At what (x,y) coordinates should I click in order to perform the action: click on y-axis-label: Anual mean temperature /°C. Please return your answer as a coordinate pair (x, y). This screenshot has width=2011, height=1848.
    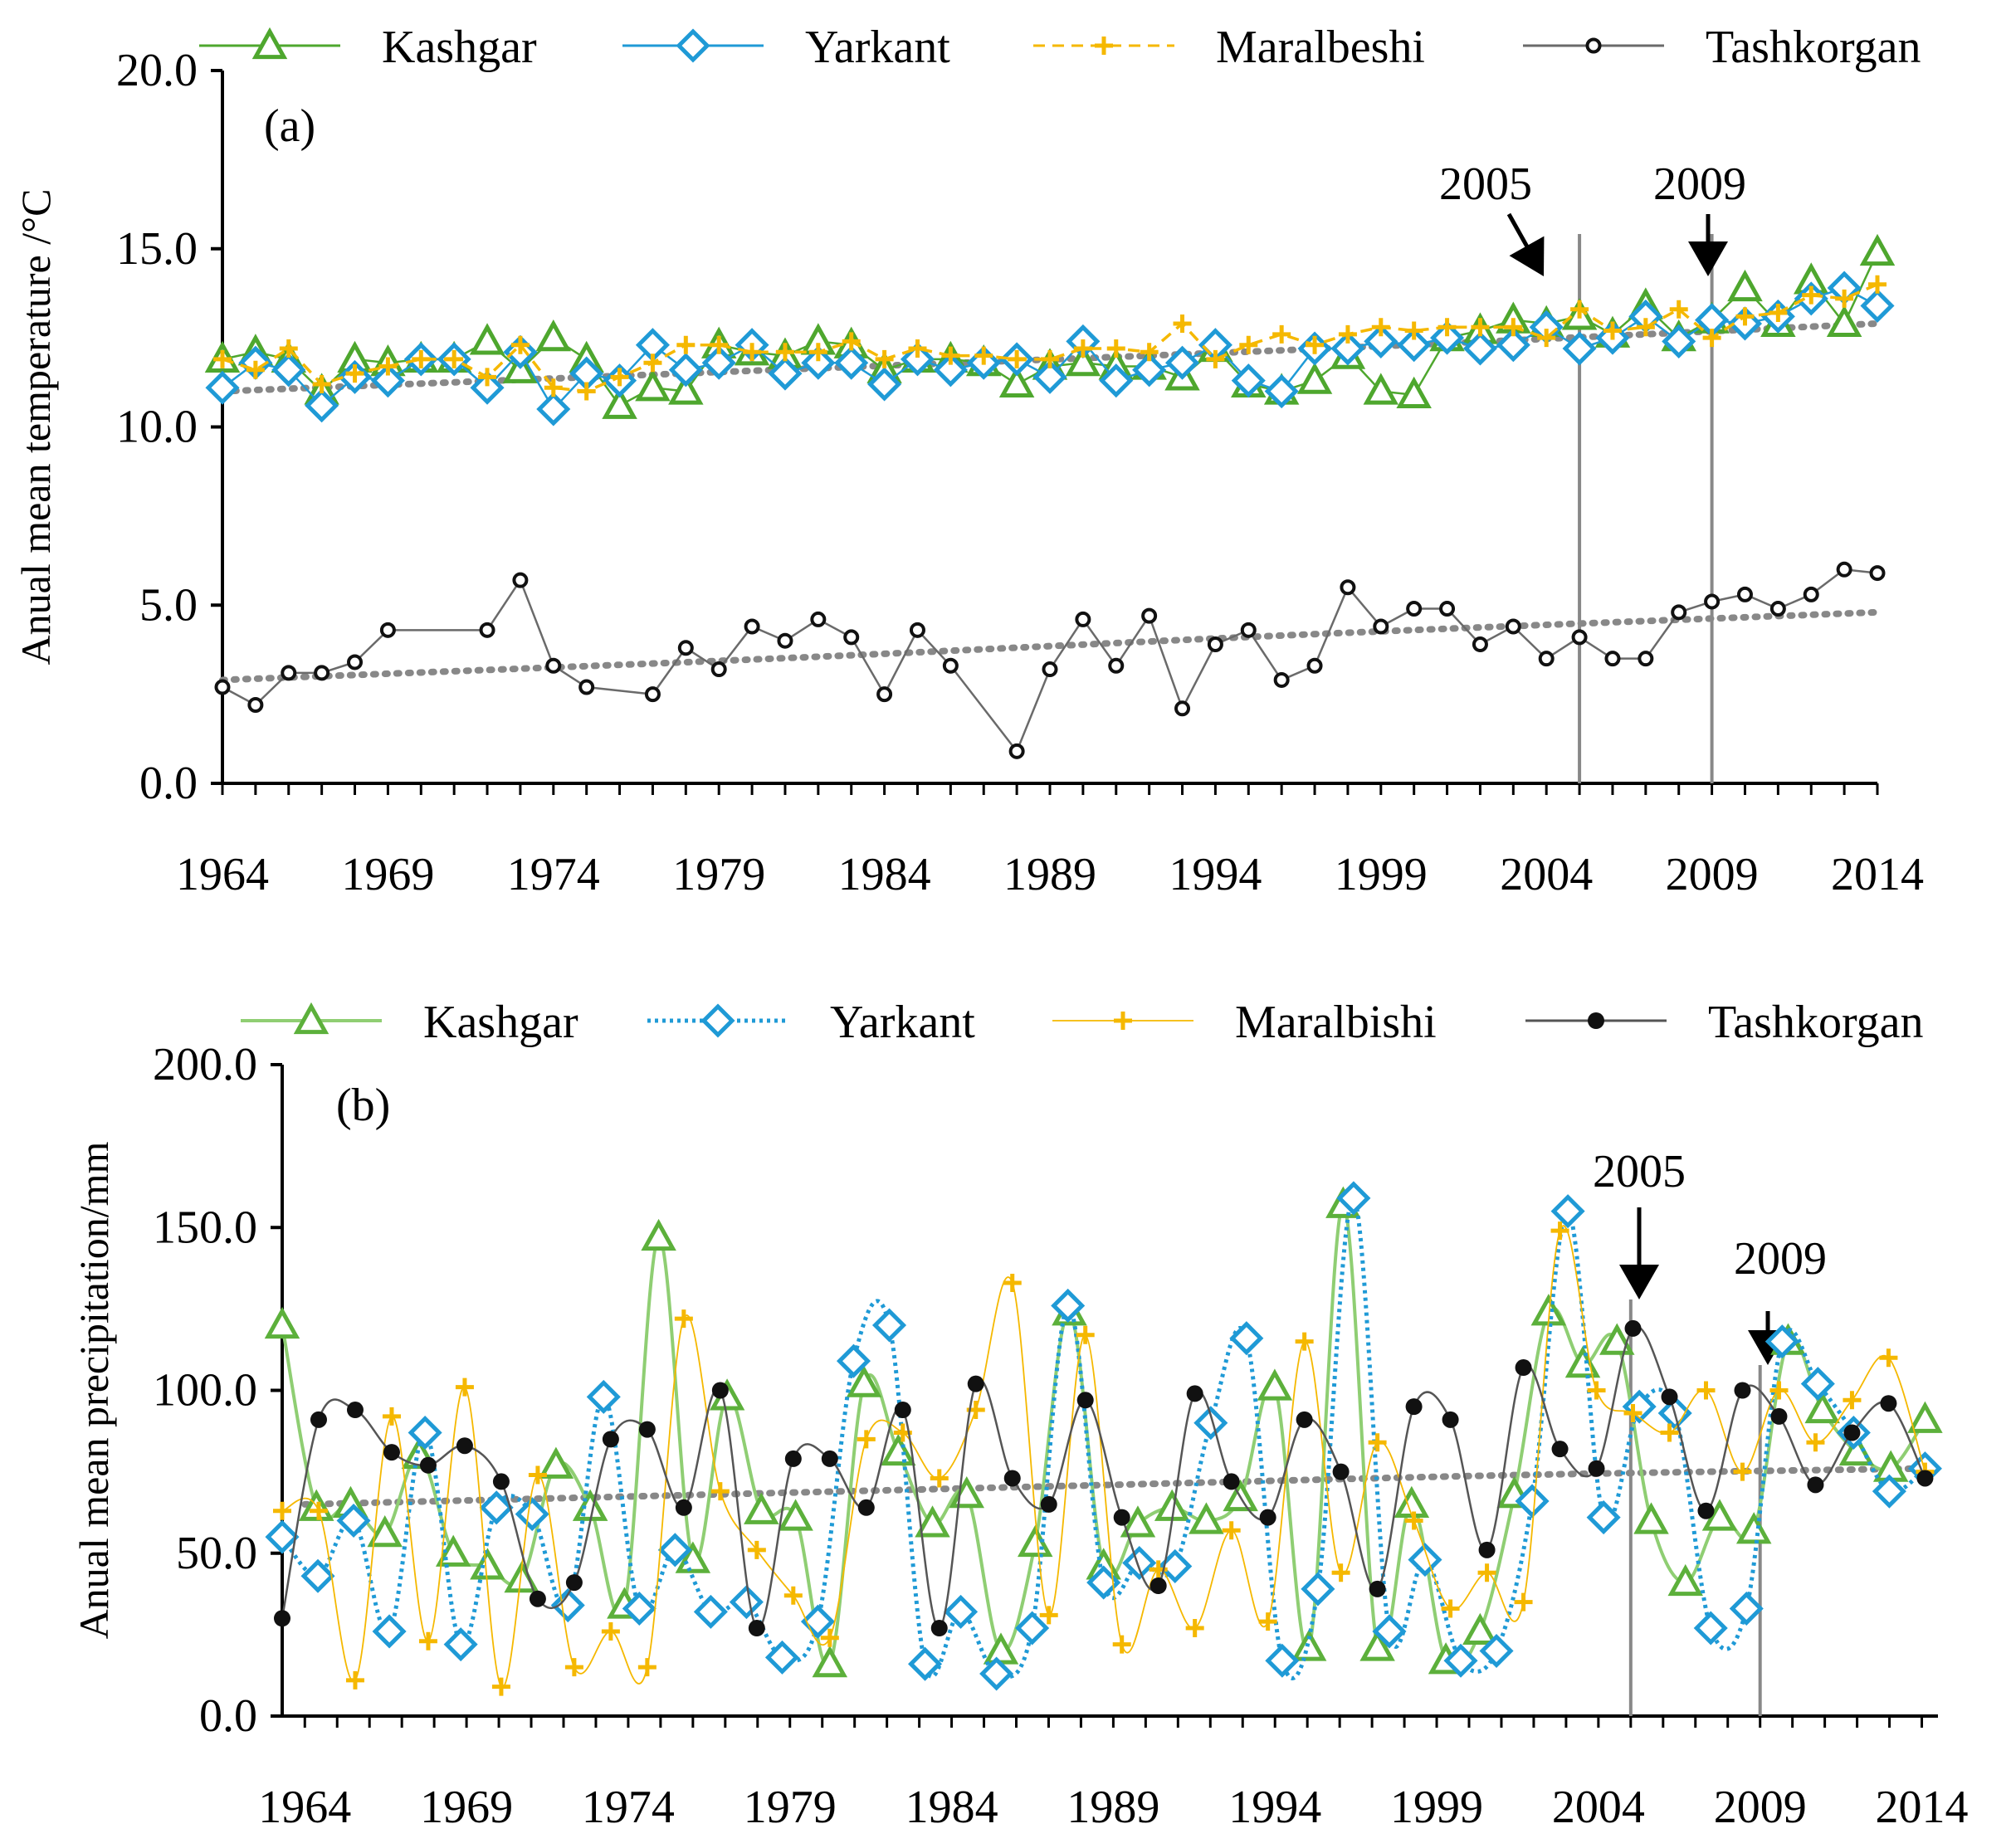
    Looking at the image, I should click on (35, 427).